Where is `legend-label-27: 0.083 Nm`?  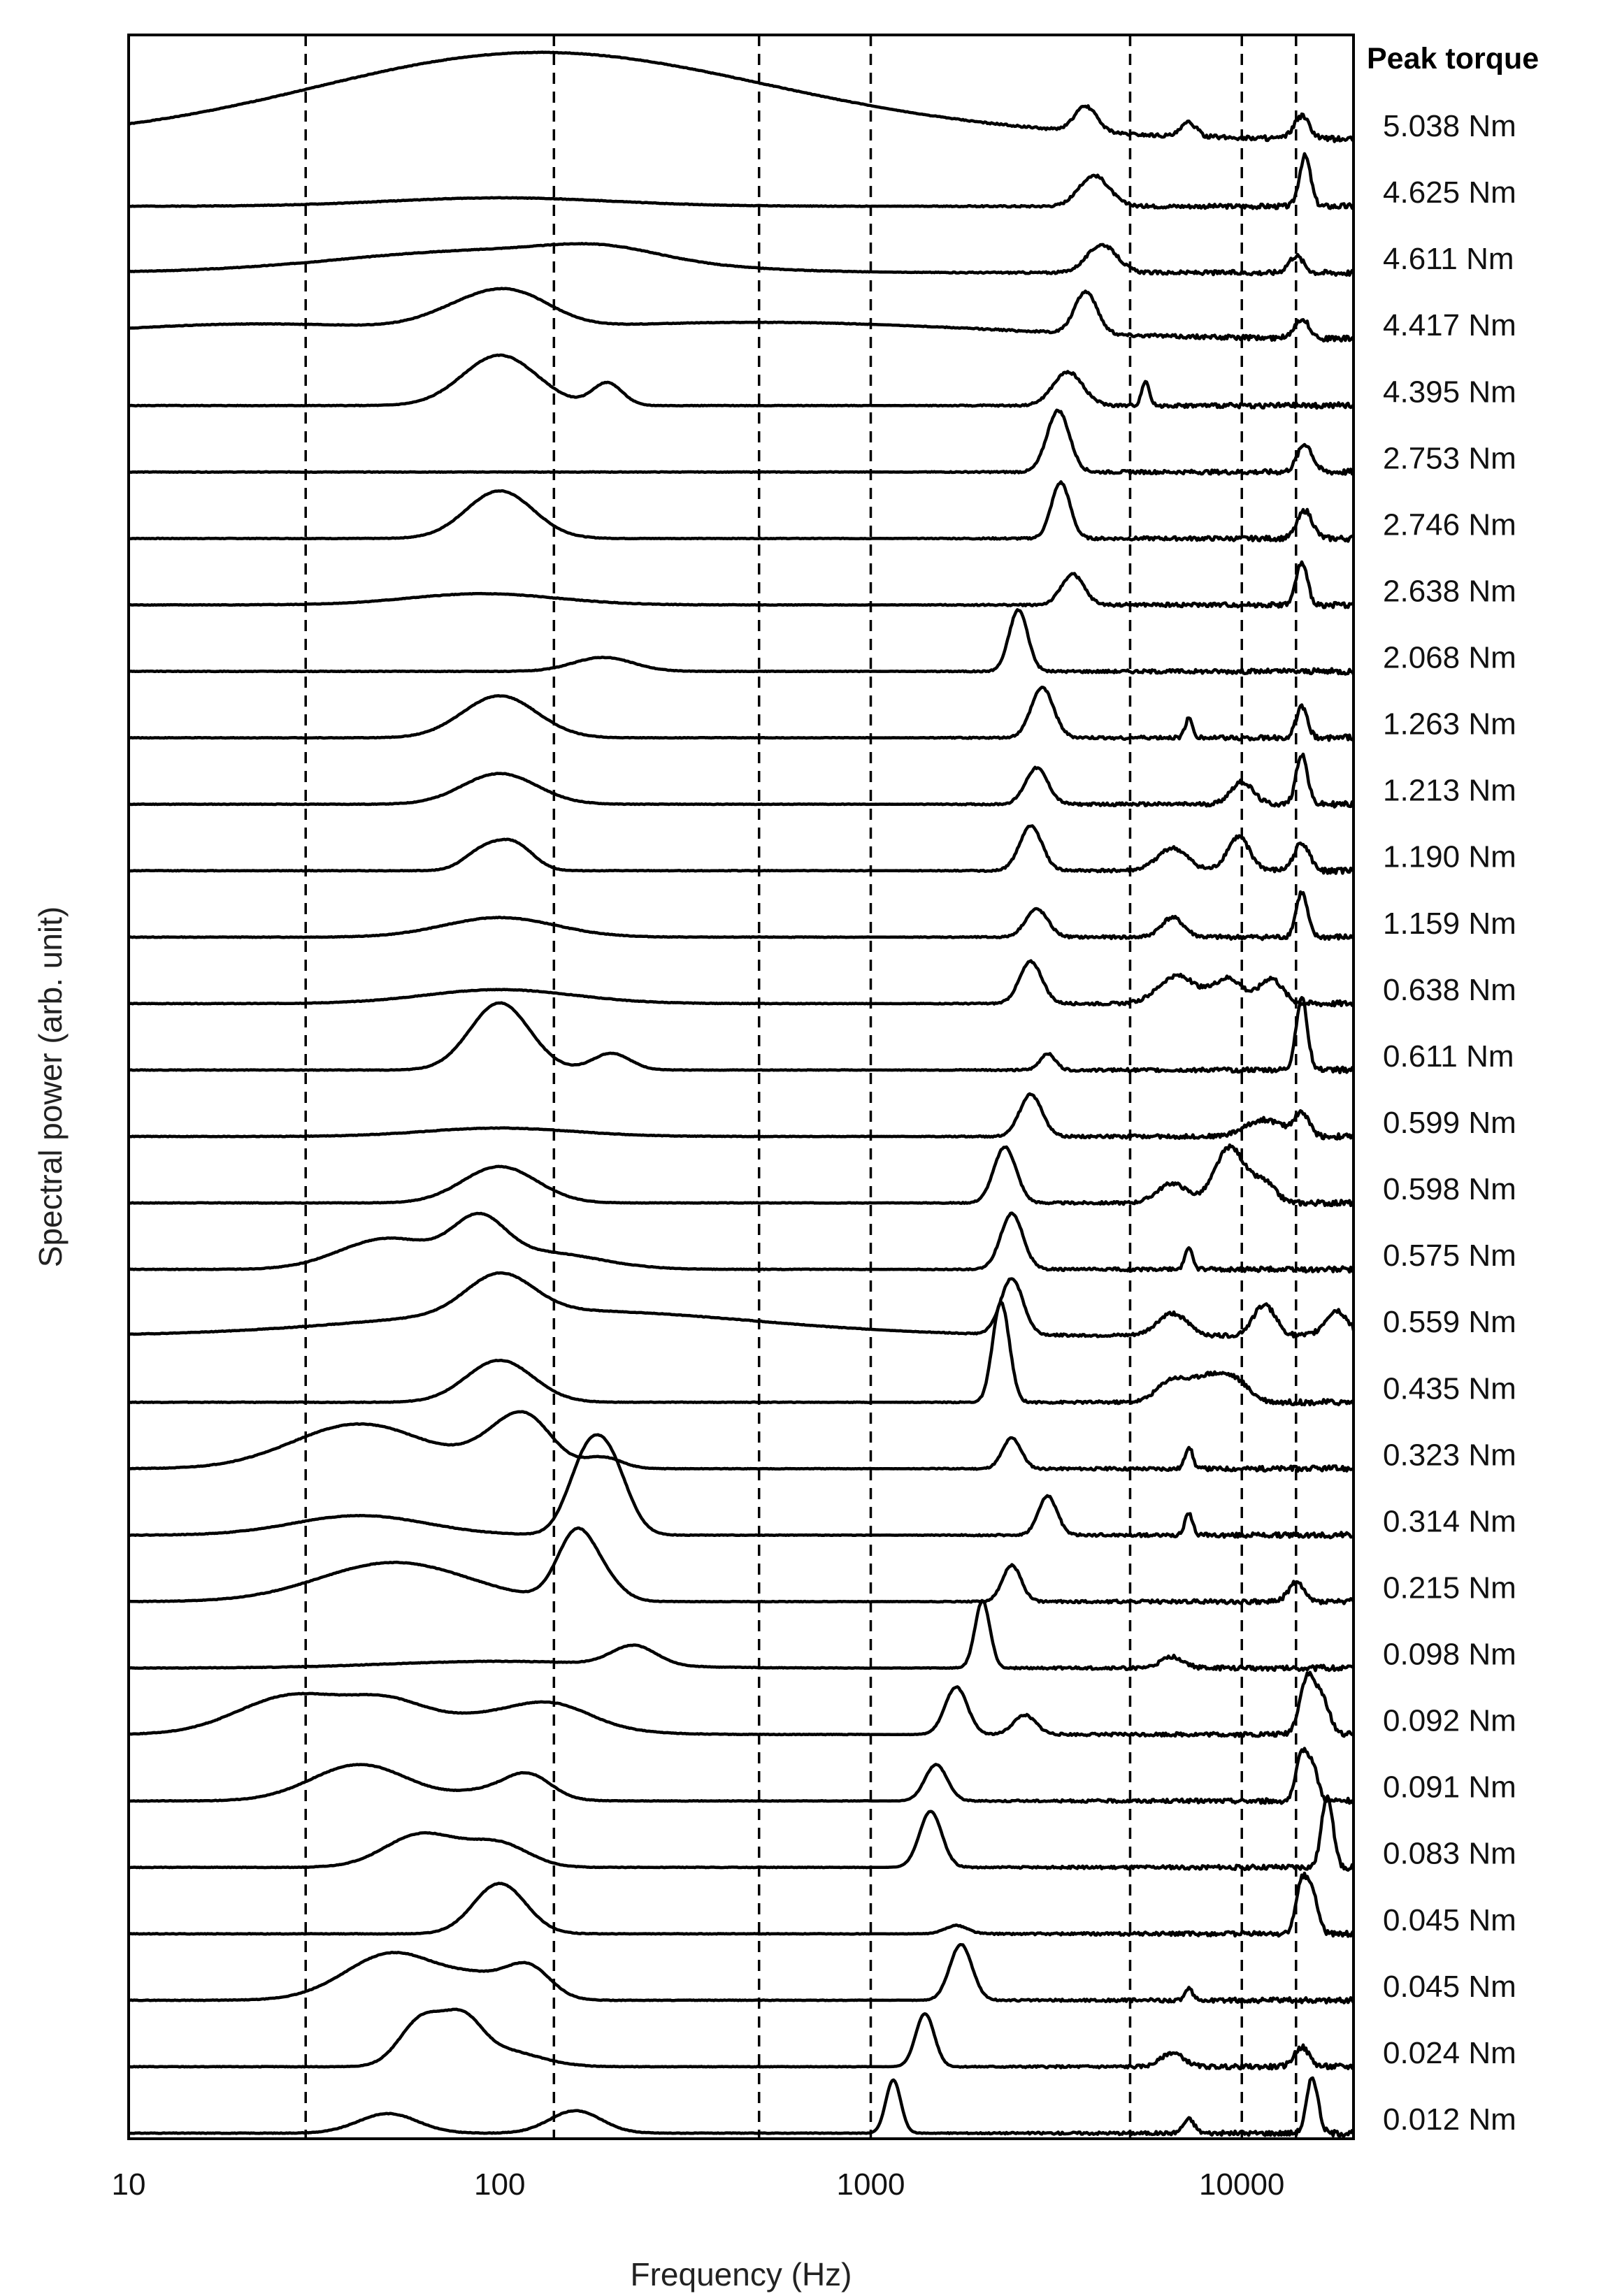
legend-label-27: 0.083 Nm is located at coordinates (1450, 1854).